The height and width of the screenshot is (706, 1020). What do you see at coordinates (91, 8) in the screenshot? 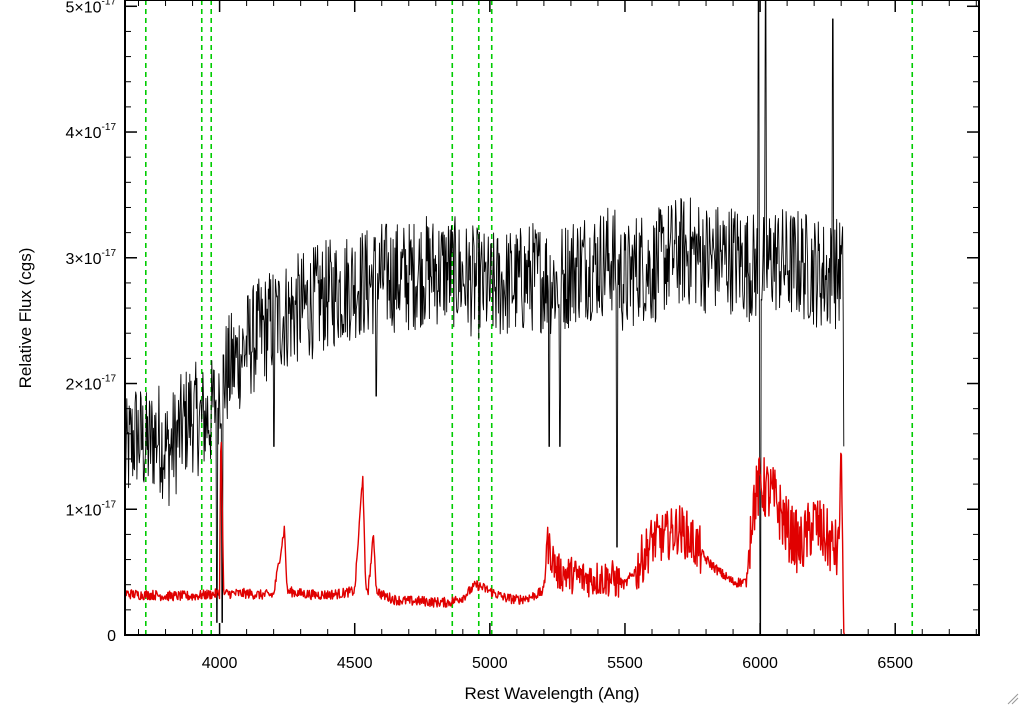
I see `y-tick-label: 5×10⁻¹⁷` at bounding box center [91, 8].